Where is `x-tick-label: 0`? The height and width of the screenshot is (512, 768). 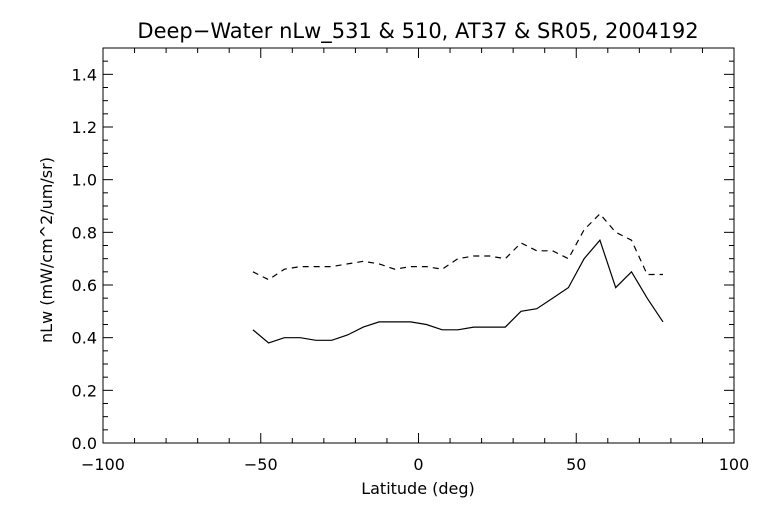
x-tick-label: 0 is located at coordinates (418, 464).